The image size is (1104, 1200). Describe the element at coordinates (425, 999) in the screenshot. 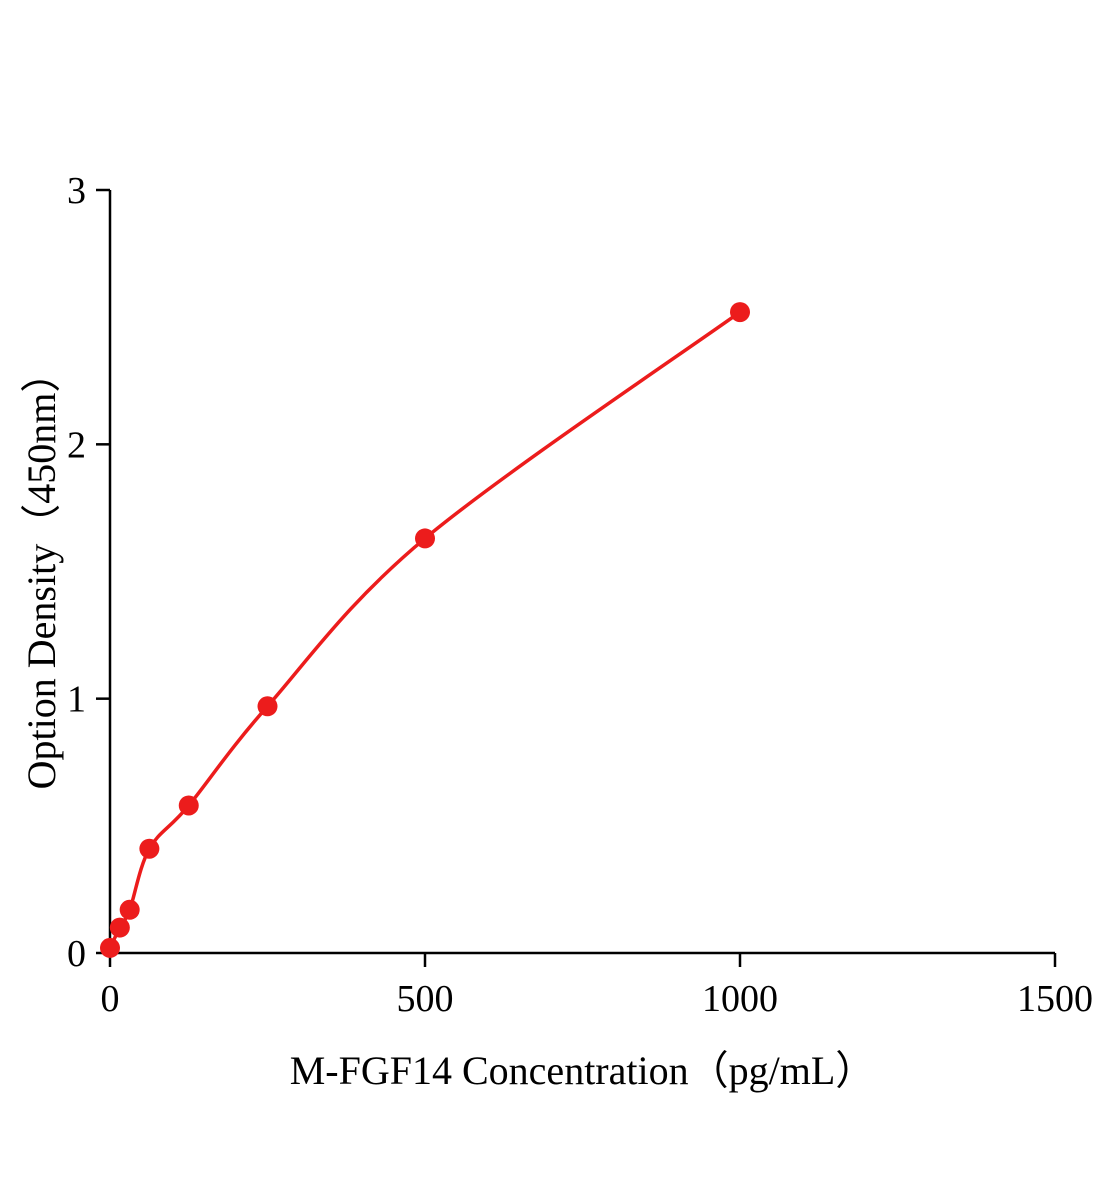

I see `x-tick-label: 500` at that location.